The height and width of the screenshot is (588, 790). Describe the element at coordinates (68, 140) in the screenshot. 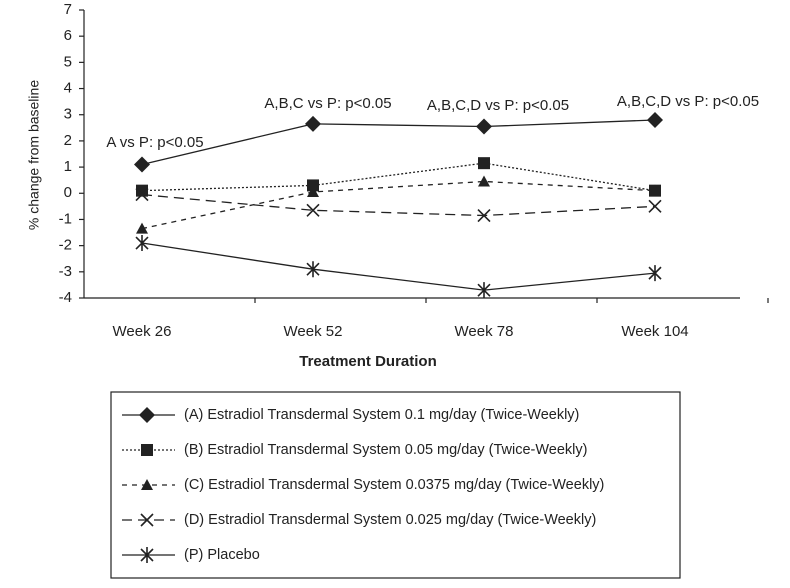

I see `y-tick-label: 2` at that location.